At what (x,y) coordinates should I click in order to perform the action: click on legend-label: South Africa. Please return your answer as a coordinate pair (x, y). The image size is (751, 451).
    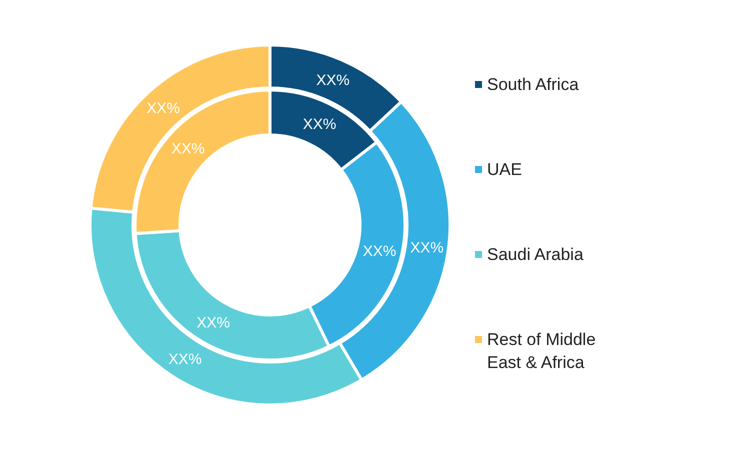
    Looking at the image, I should click on (533, 84).